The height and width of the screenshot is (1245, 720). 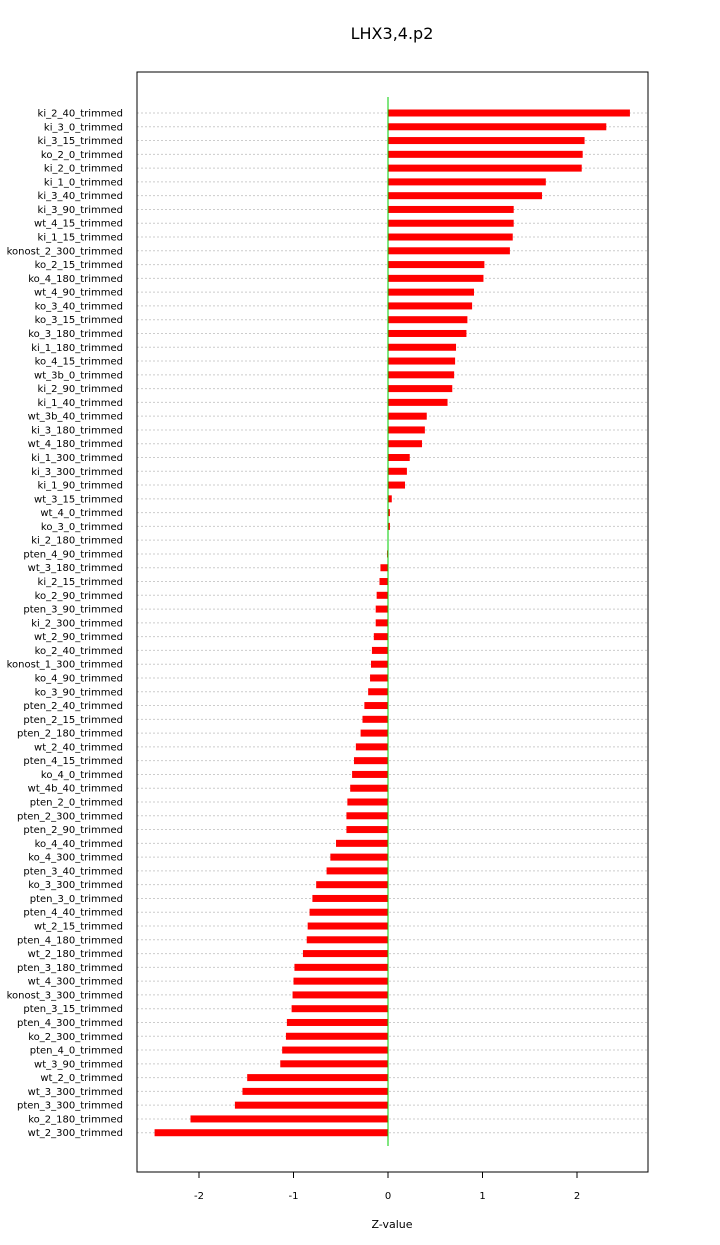 What do you see at coordinates (78, 747) in the screenshot?
I see `category-label: wt_2_40_trimmed` at bounding box center [78, 747].